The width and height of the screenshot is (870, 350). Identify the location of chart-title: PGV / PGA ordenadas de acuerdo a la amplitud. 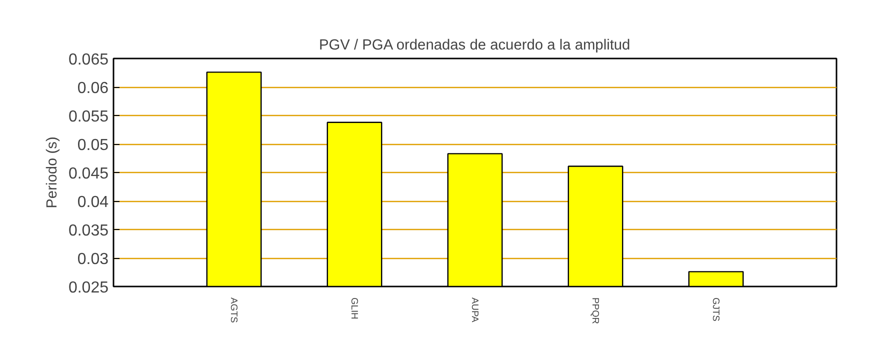
(474, 46).